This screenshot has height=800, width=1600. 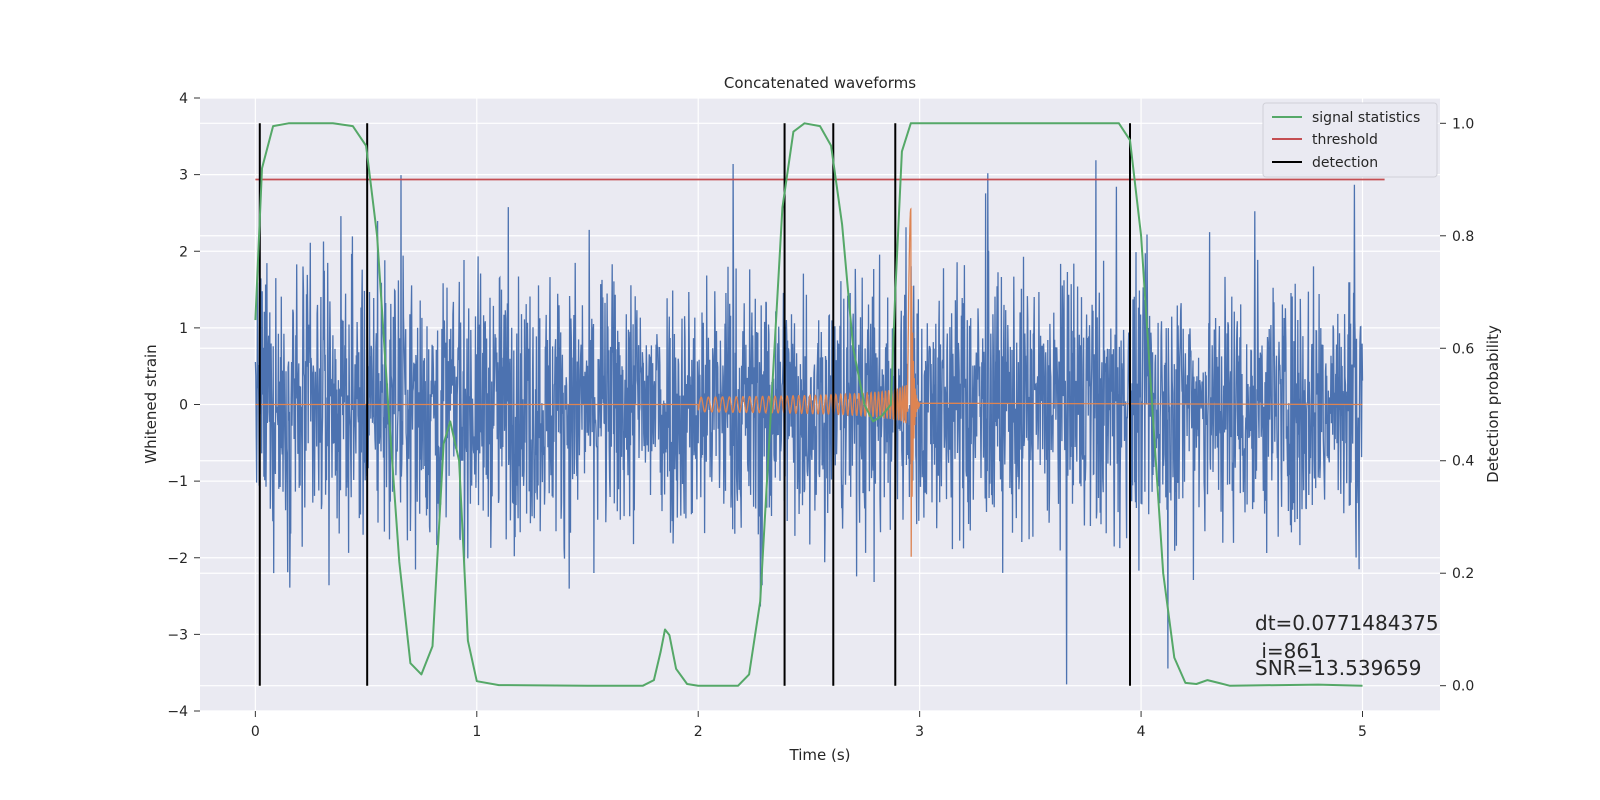 What do you see at coordinates (183, 99) in the screenshot?
I see `left-tick-label-8: 4` at bounding box center [183, 99].